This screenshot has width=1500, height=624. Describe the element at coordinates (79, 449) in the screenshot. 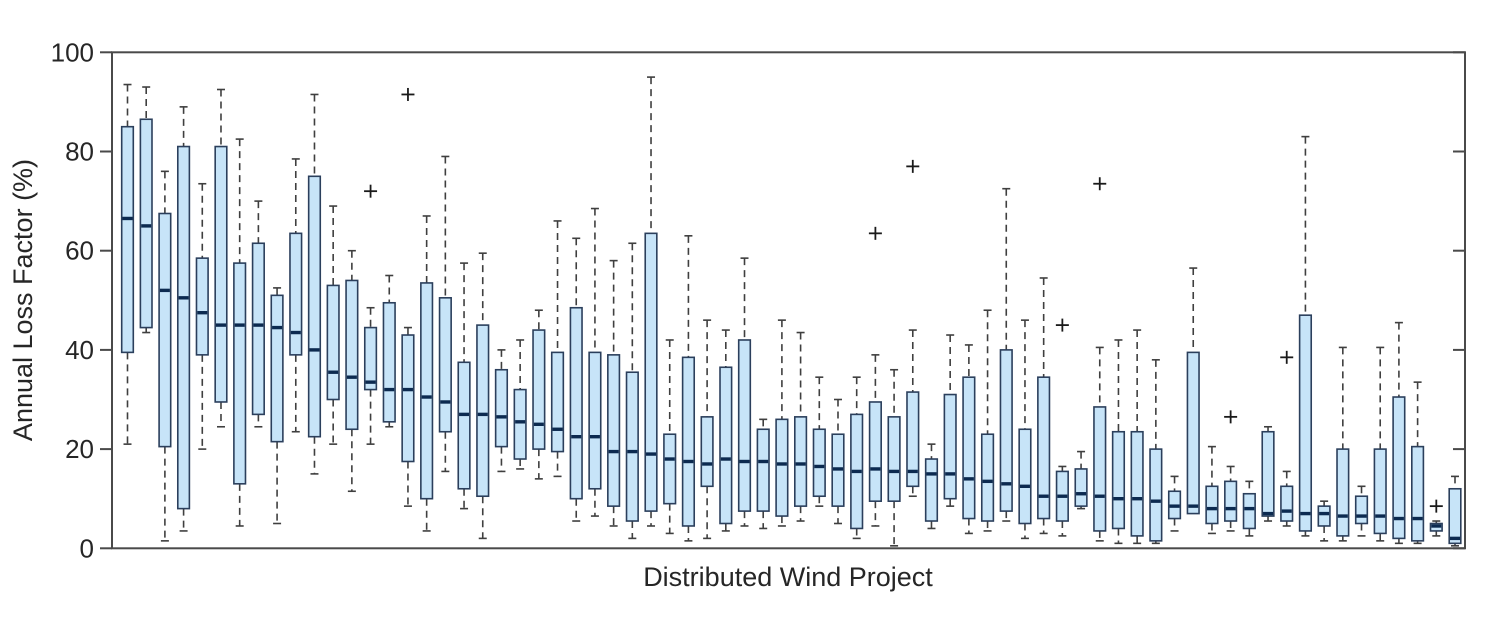

I see `y-tick-label: 20` at that location.